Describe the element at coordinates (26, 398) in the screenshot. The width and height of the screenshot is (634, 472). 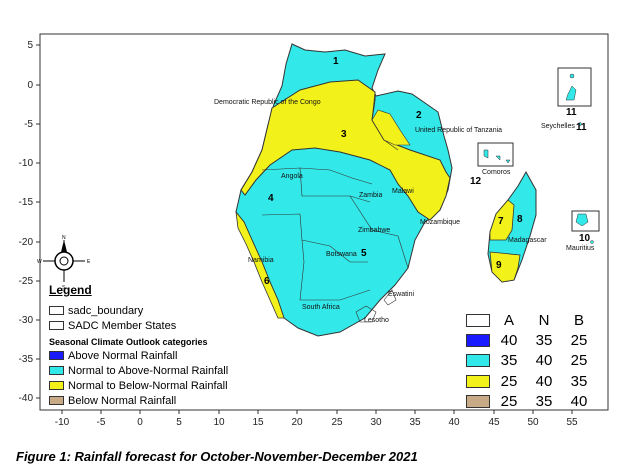
I see `y-tick: -40` at that location.